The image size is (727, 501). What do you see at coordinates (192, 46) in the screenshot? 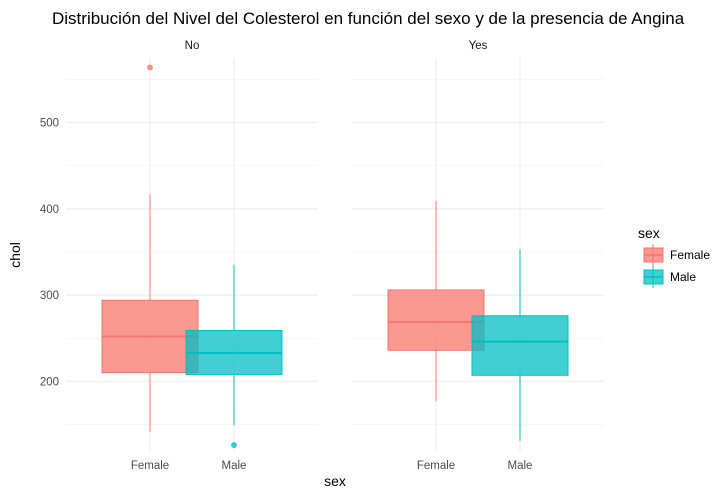
I see `facet-label-no: No` at bounding box center [192, 46].